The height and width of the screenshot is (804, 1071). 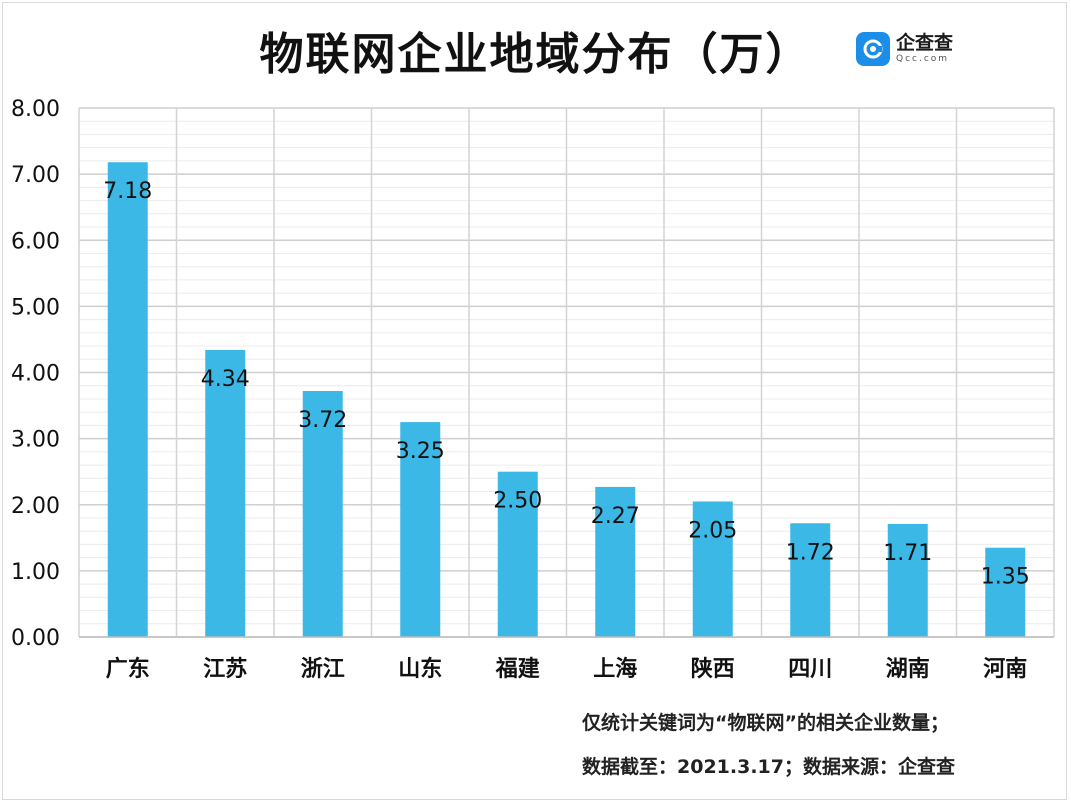 What do you see at coordinates (35, 440) in the screenshot?
I see `y-tick-label: 3.00` at bounding box center [35, 440].